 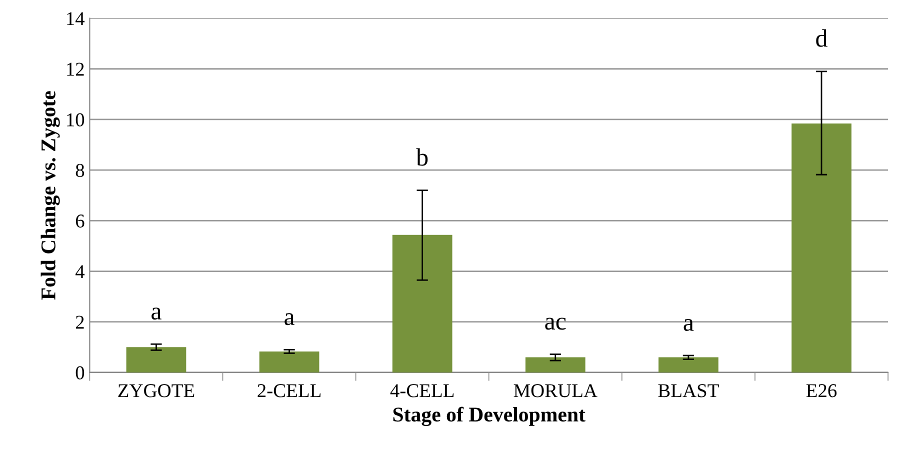 What do you see at coordinates (822, 38) in the screenshot?
I see `annotation: d` at bounding box center [822, 38].